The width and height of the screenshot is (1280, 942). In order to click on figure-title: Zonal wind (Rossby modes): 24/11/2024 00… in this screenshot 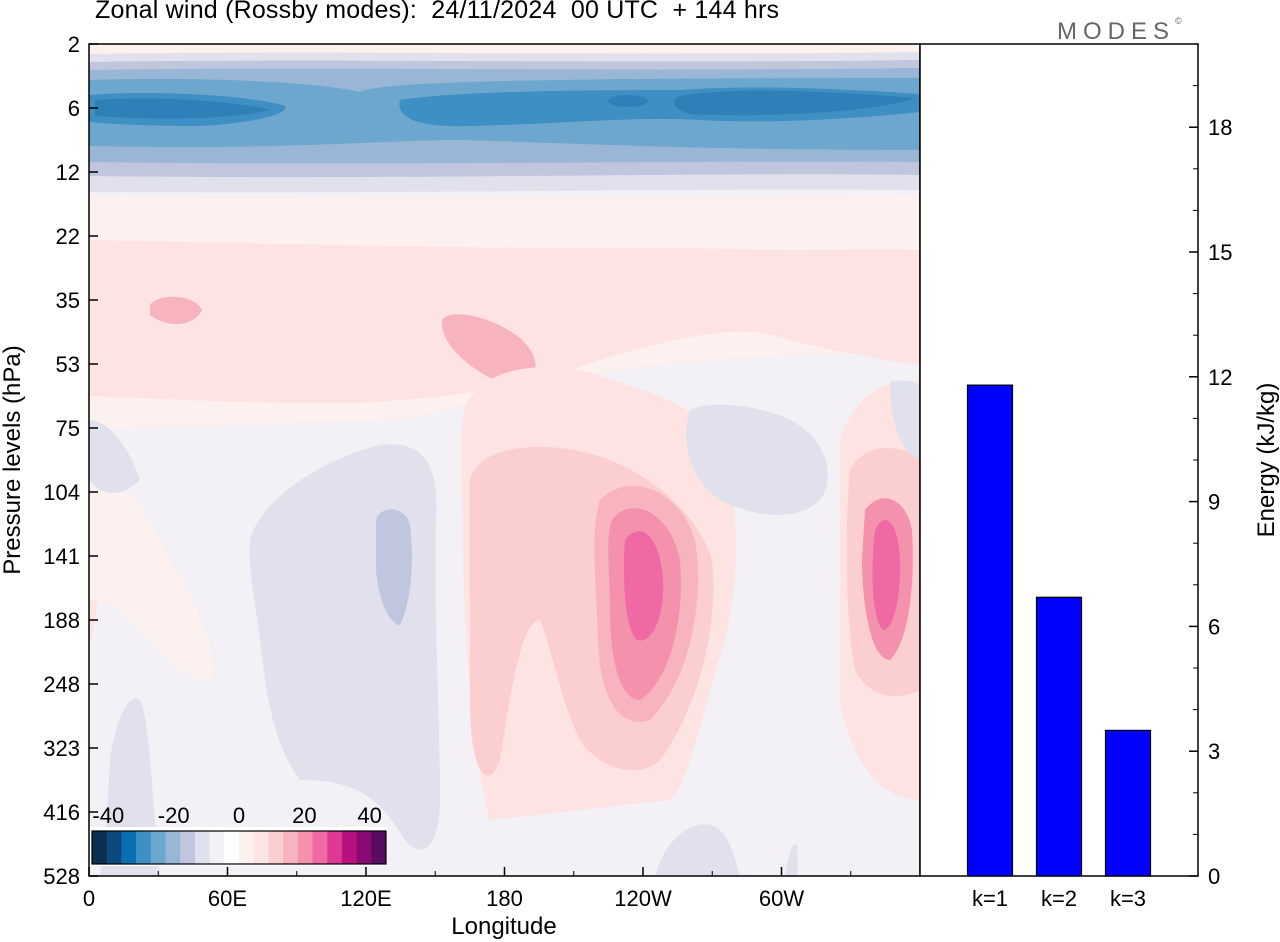, I will do `click(437, 12)`.